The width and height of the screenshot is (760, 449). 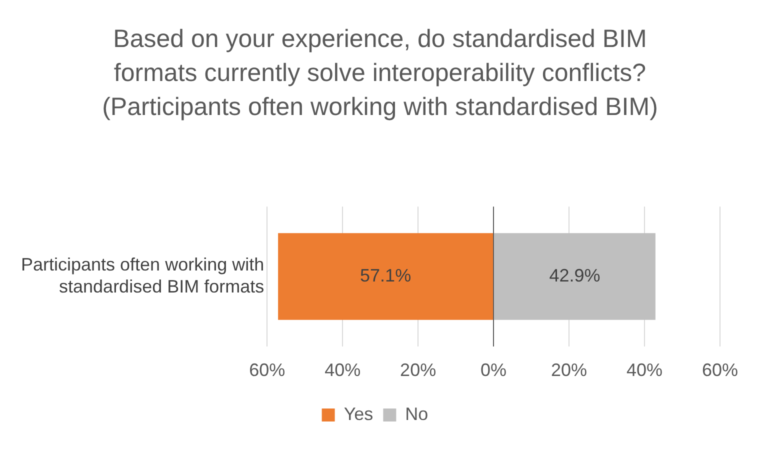 What do you see at coordinates (386, 275) in the screenshot?
I see `data-label: 57.1%` at bounding box center [386, 275].